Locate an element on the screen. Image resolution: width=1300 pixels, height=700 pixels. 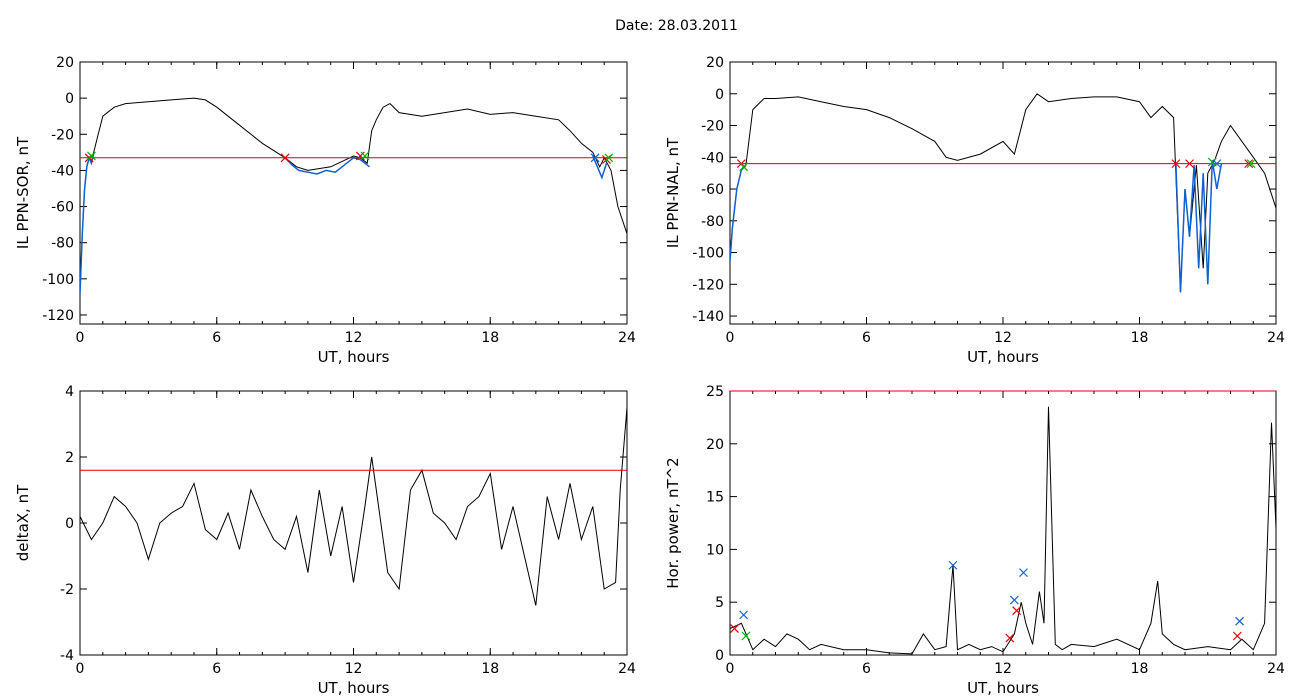
y-axis-label: Hor. power, nT^2 is located at coordinates (673, 522).